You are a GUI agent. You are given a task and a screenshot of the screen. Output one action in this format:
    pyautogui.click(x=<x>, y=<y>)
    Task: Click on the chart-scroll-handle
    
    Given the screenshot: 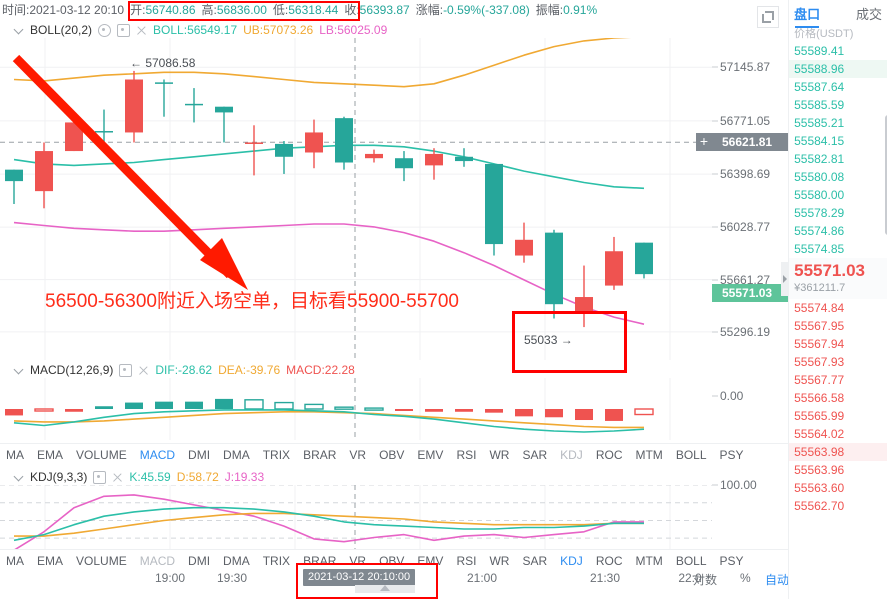 What is the action you would take?
    pyautogui.click(x=385, y=589)
    